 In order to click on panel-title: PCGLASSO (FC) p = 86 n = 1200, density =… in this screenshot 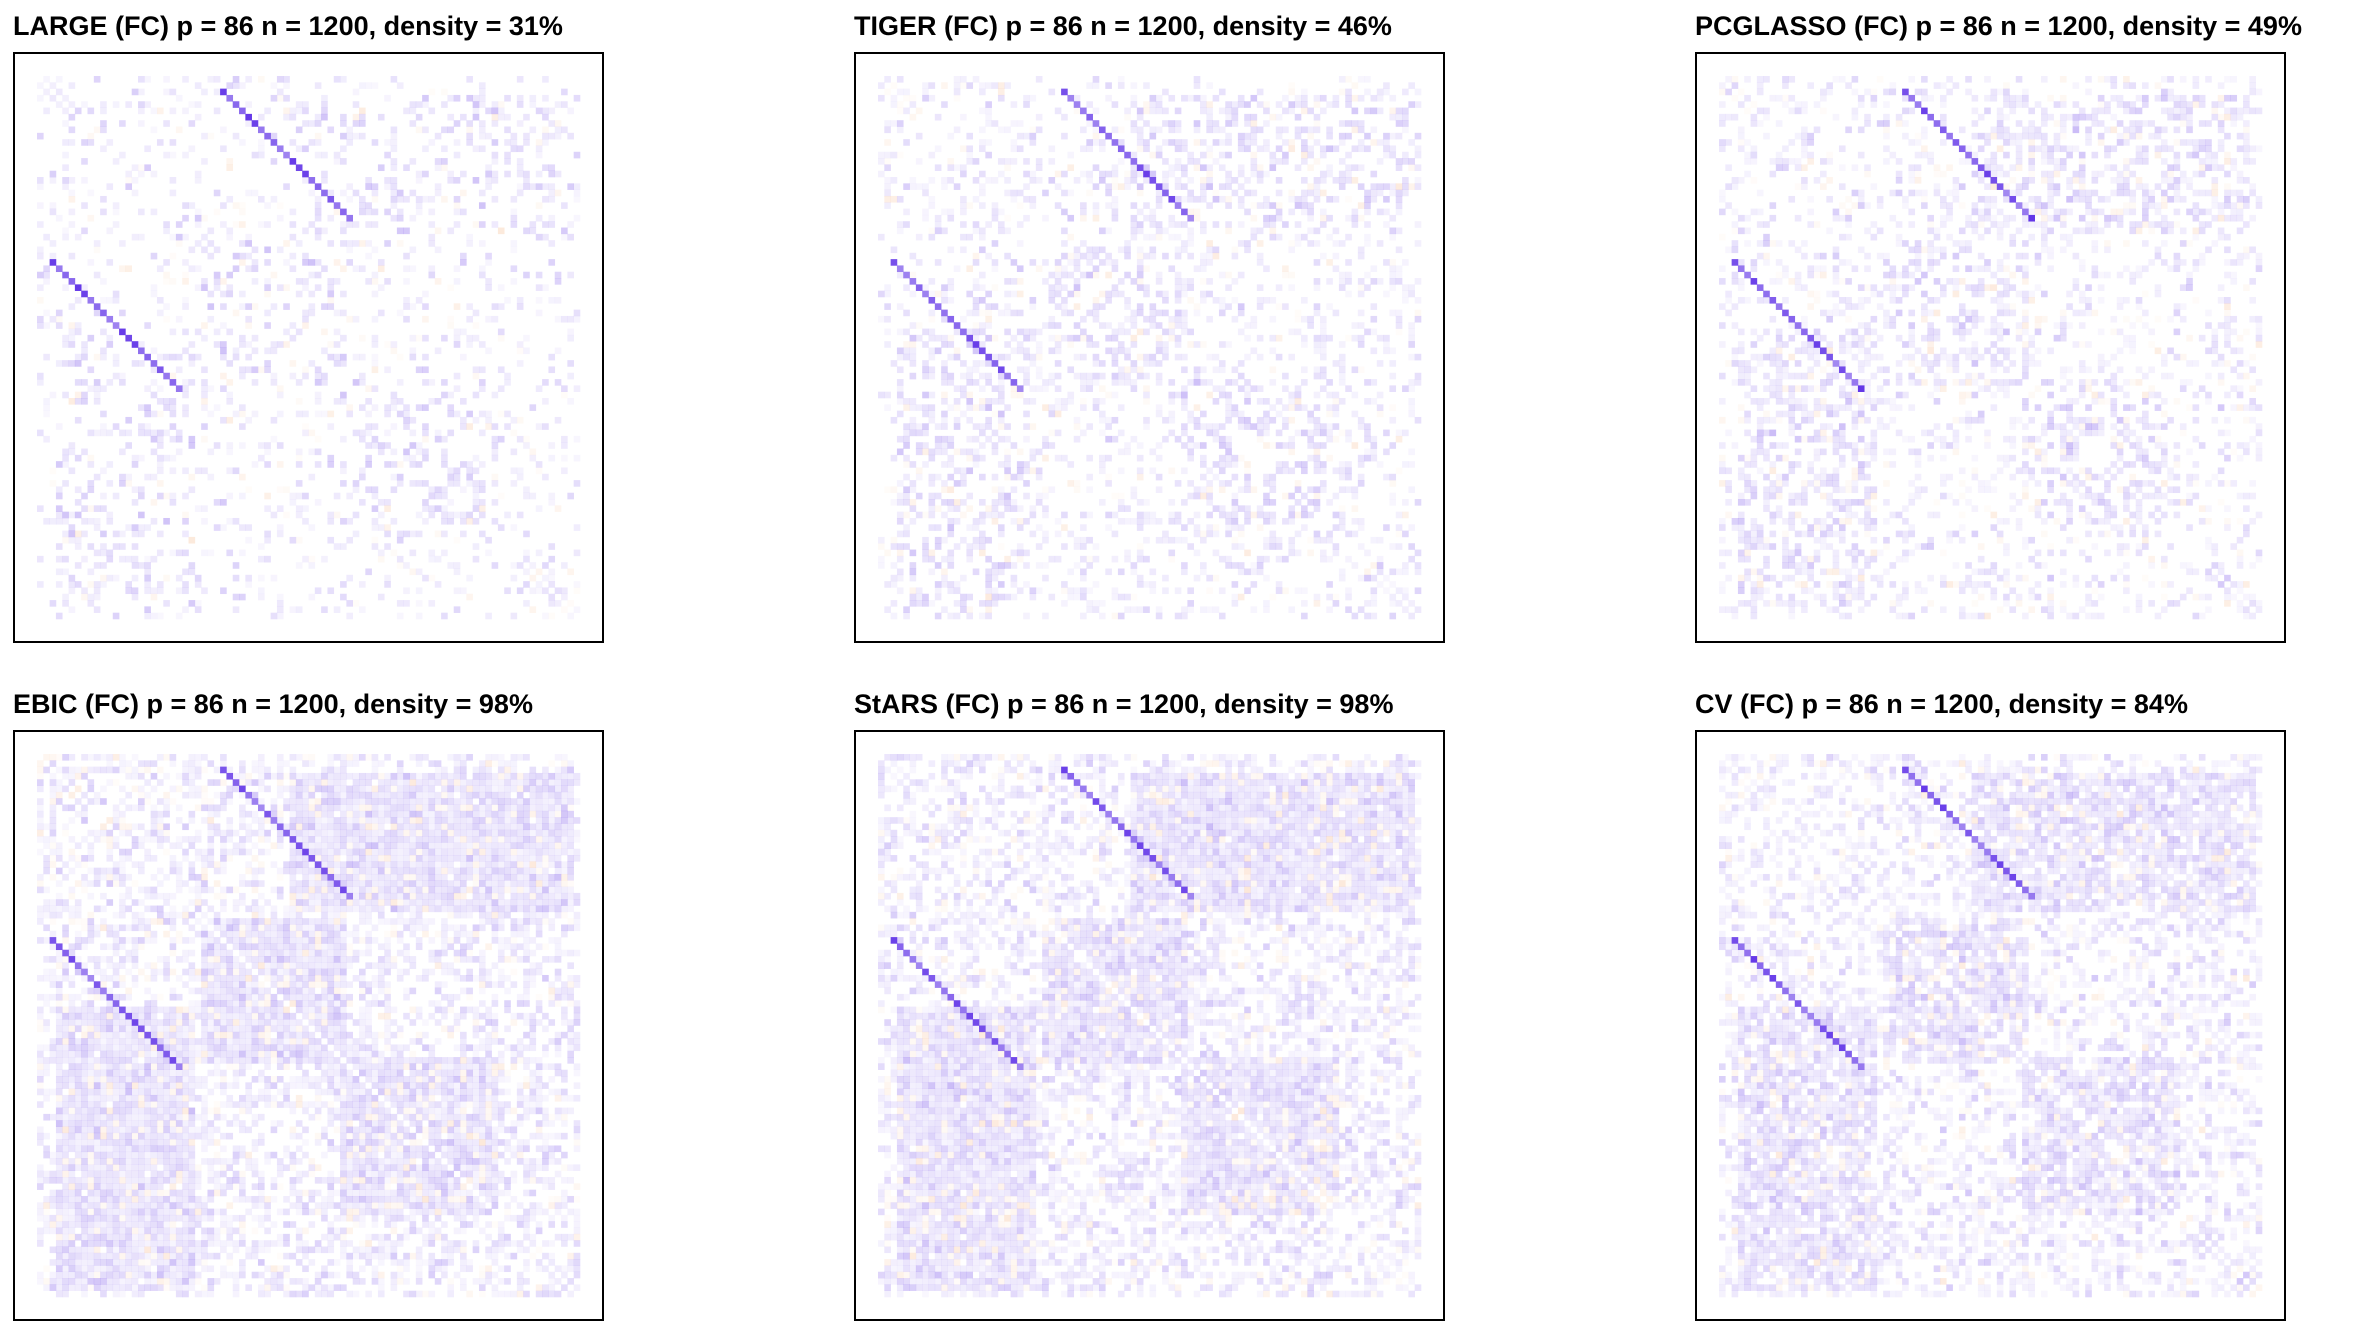, I will do `click(1998, 26)`.